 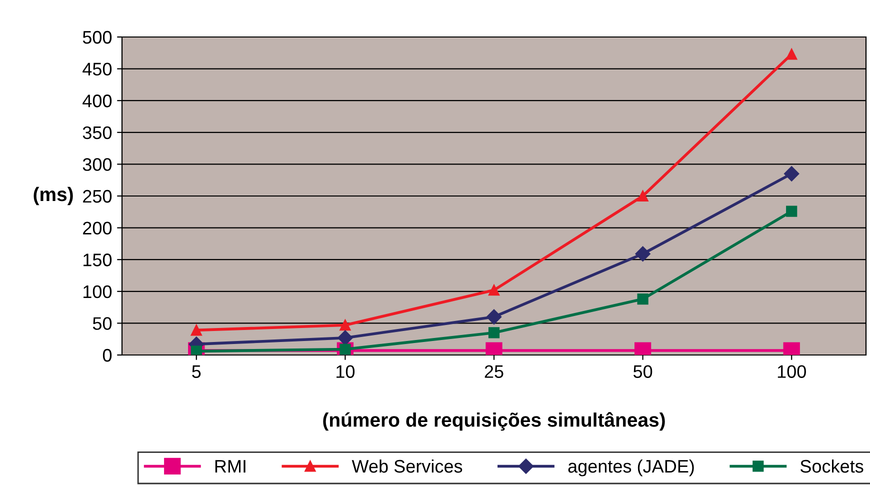 I want to click on x-axis-title: (número de requisições simultâneas), so click(x=494, y=421).